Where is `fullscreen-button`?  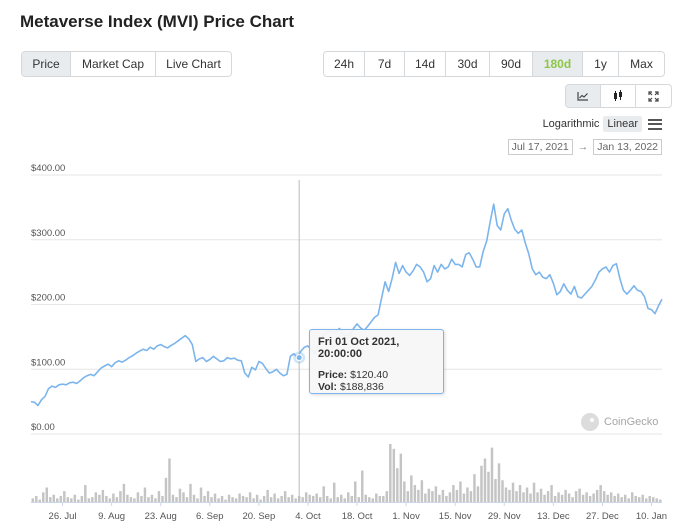
fullscreen-button is located at coordinates (653, 96).